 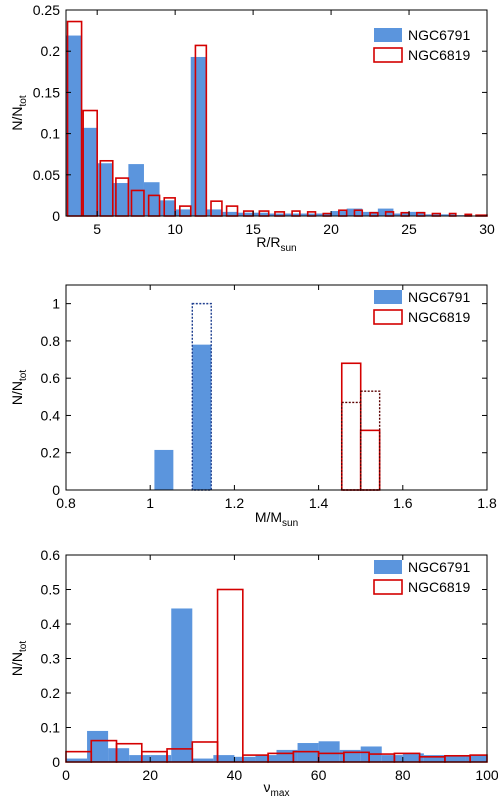 What do you see at coordinates (97, 229) in the screenshot?
I see `x-tick-label: 5` at bounding box center [97, 229].